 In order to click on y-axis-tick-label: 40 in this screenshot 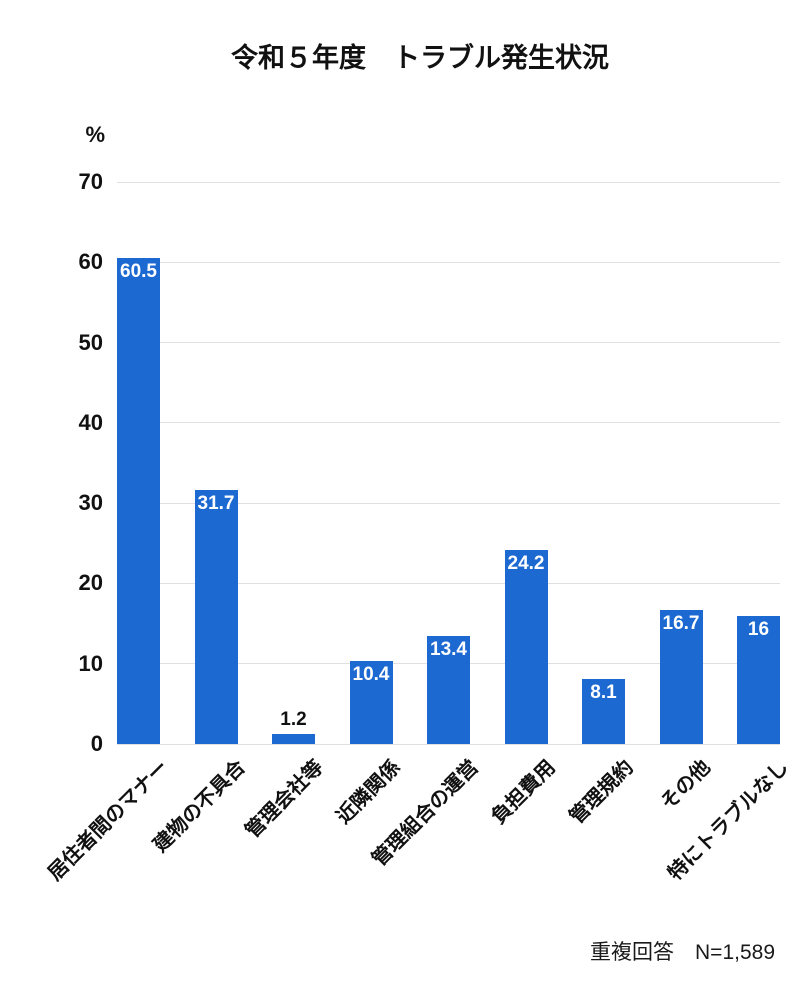, I will do `click(90, 422)`.